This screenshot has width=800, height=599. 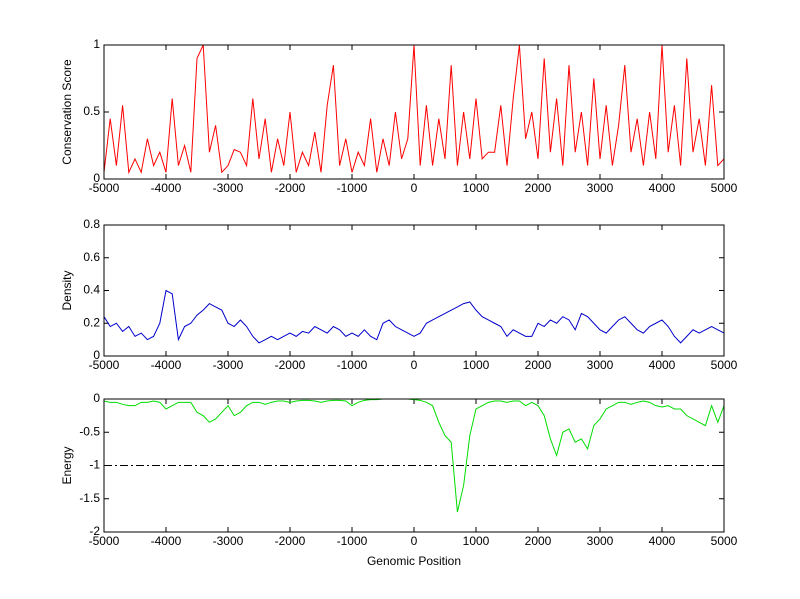 What do you see at coordinates (96, 44) in the screenshot?
I see `y-tick-label: 1` at bounding box center [96, 44].